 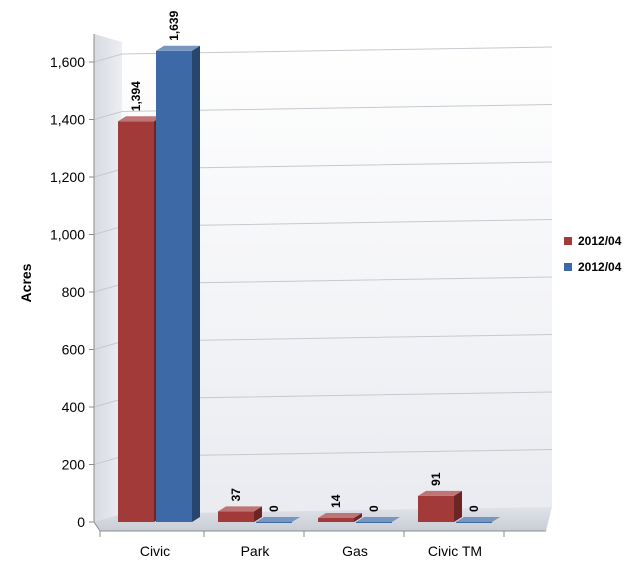 What do you see at coordinates (174, 25) in the screenshot?
I see `data-label: 1,639` at bounding box center [174, 25].